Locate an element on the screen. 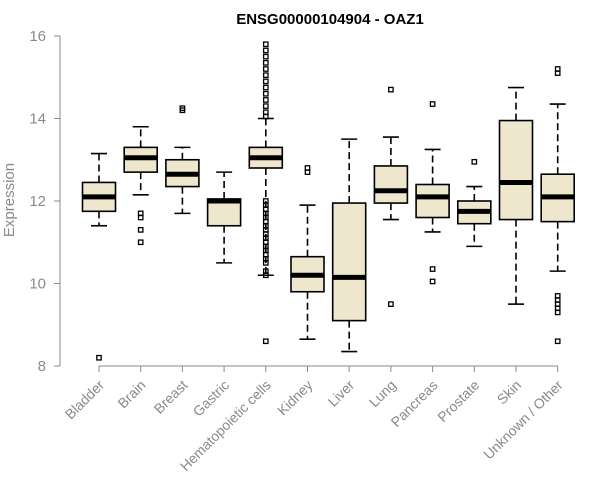 This screenshot has height=500, width=600. box-hematopoietic-cells is located at coordinates (266, 193).